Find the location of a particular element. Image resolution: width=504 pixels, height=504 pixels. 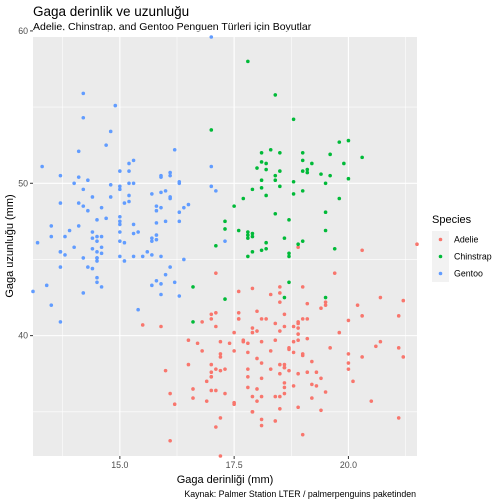

legend-title: Species is located at coordinates (452, 220).